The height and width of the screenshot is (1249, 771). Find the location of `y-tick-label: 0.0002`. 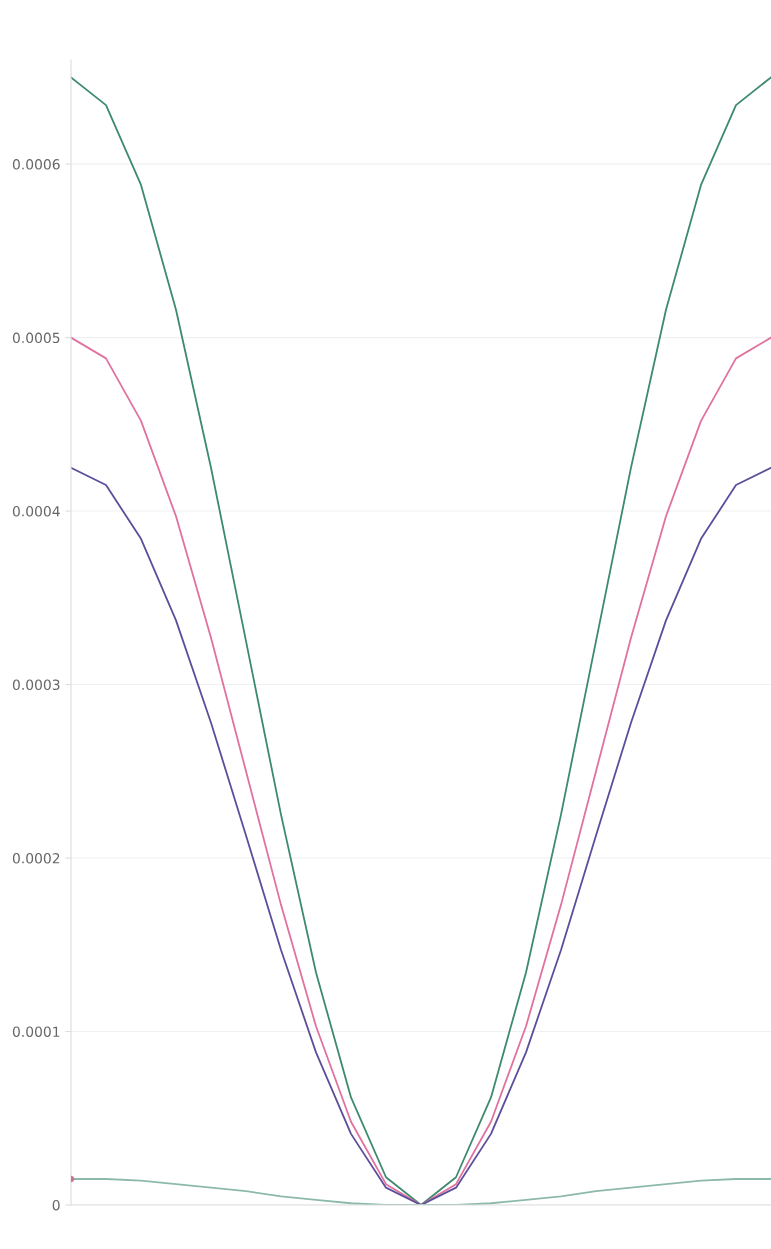

y-tick-label: 0.0002 is located at coordinates (36, 858).